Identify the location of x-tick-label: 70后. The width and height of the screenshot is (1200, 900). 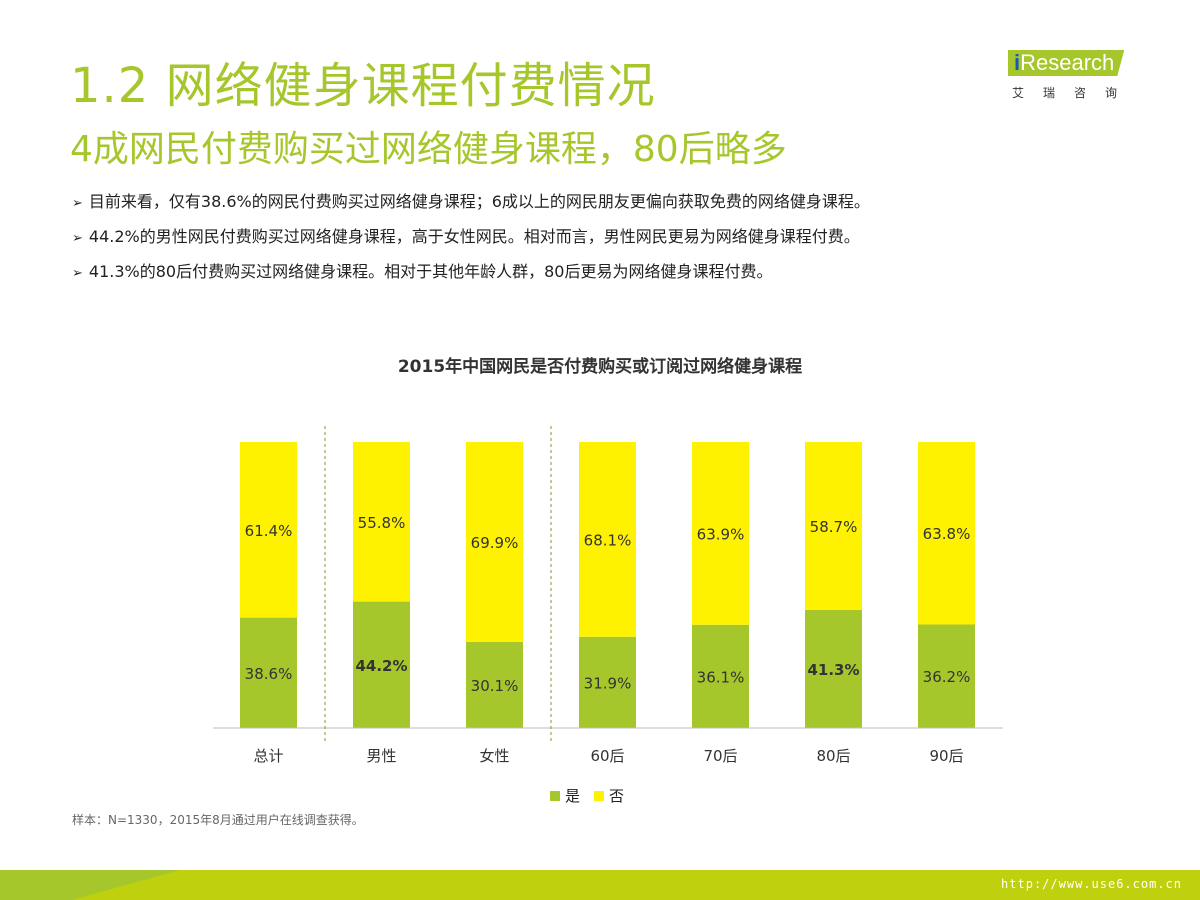
(720, 756).